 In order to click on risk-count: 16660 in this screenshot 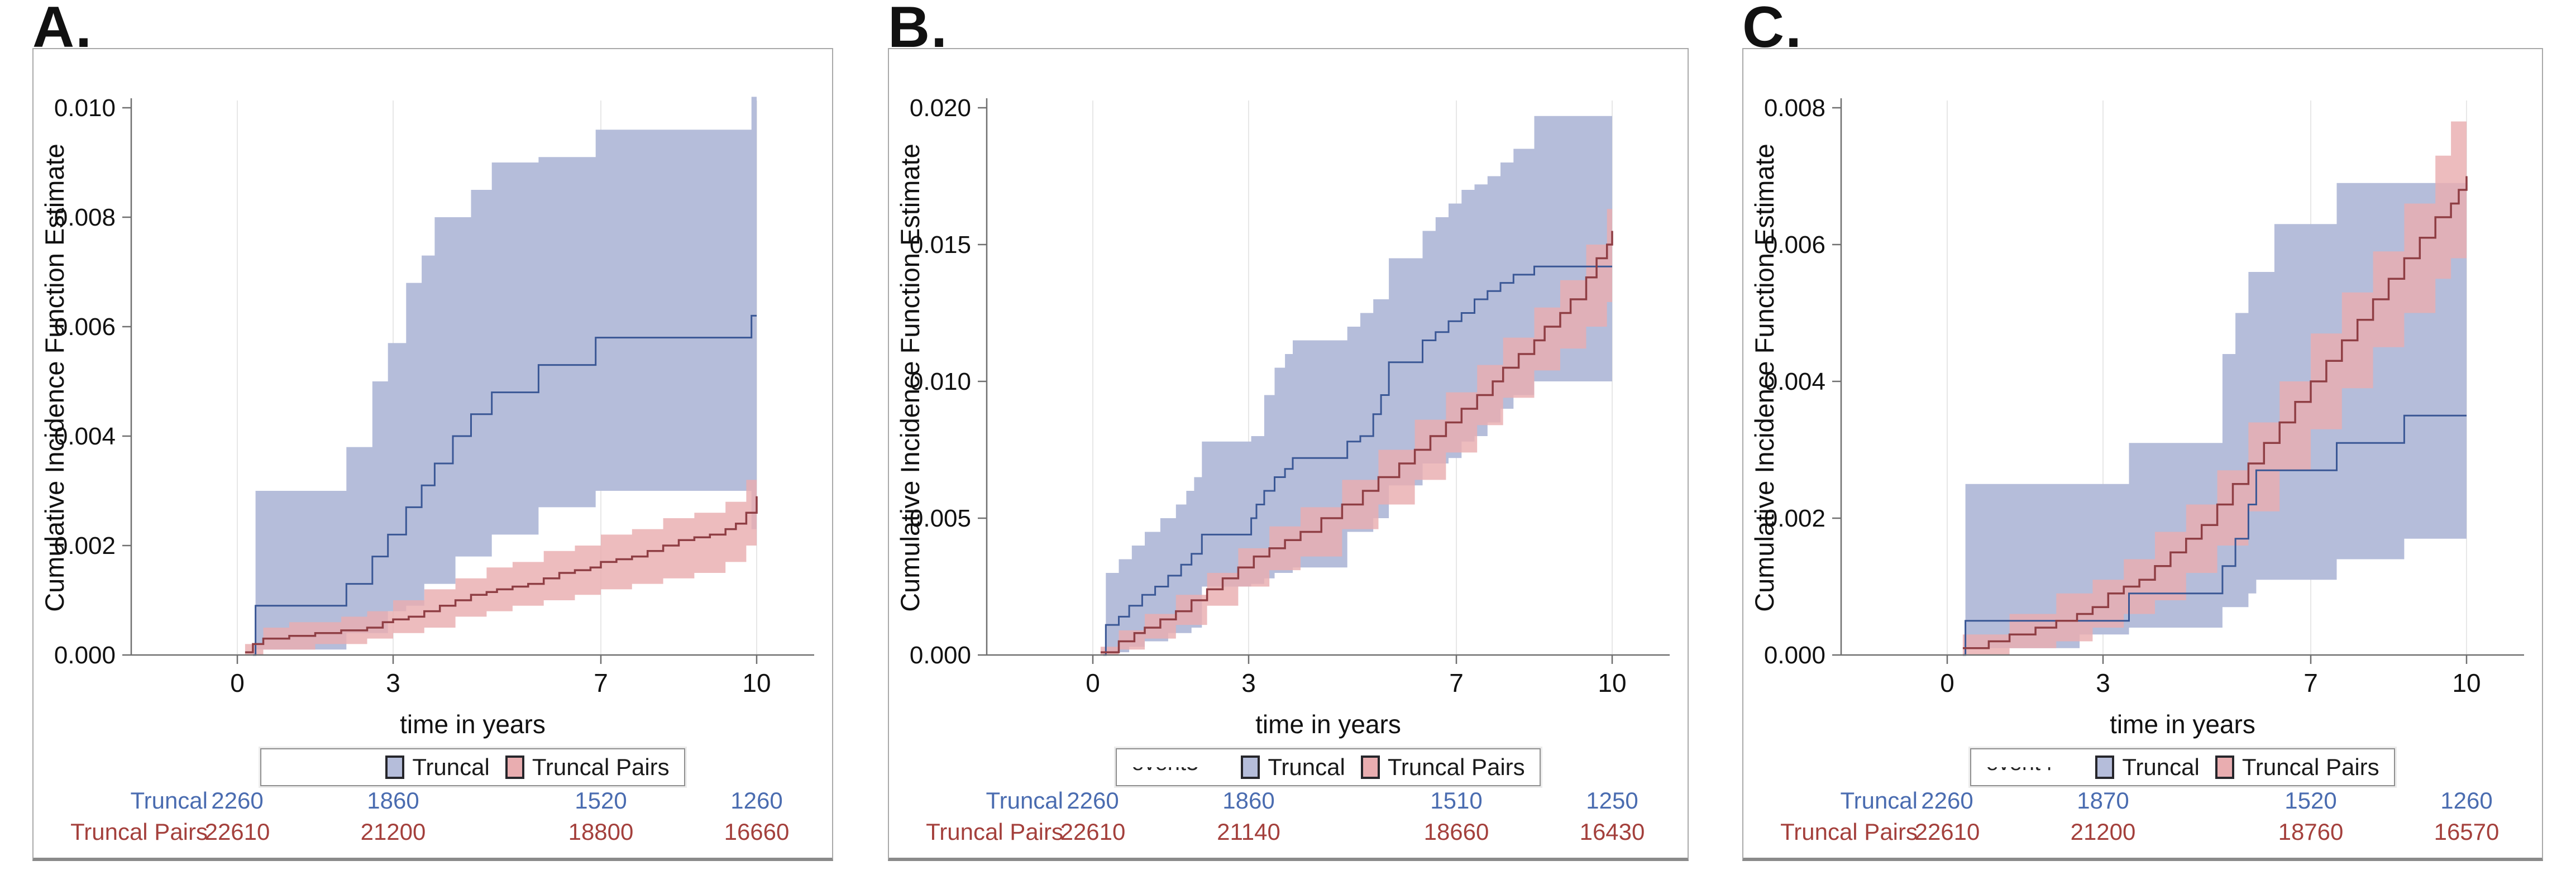, I will do `click(757, 832)`.